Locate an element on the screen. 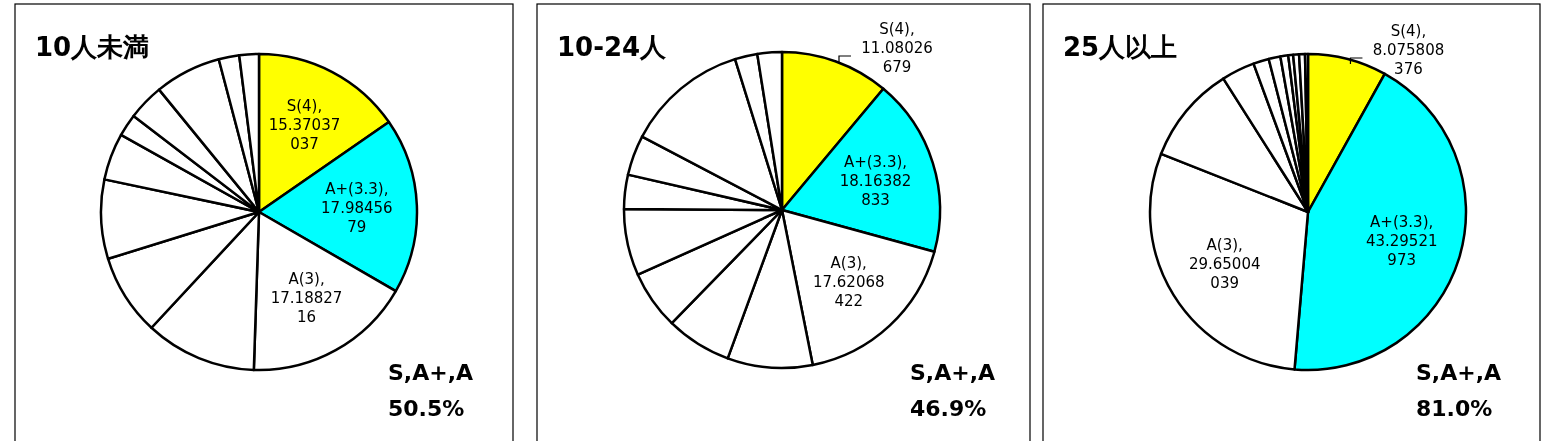  data-label: A(3), 17.62068422 is located at coordinates (848, 281).